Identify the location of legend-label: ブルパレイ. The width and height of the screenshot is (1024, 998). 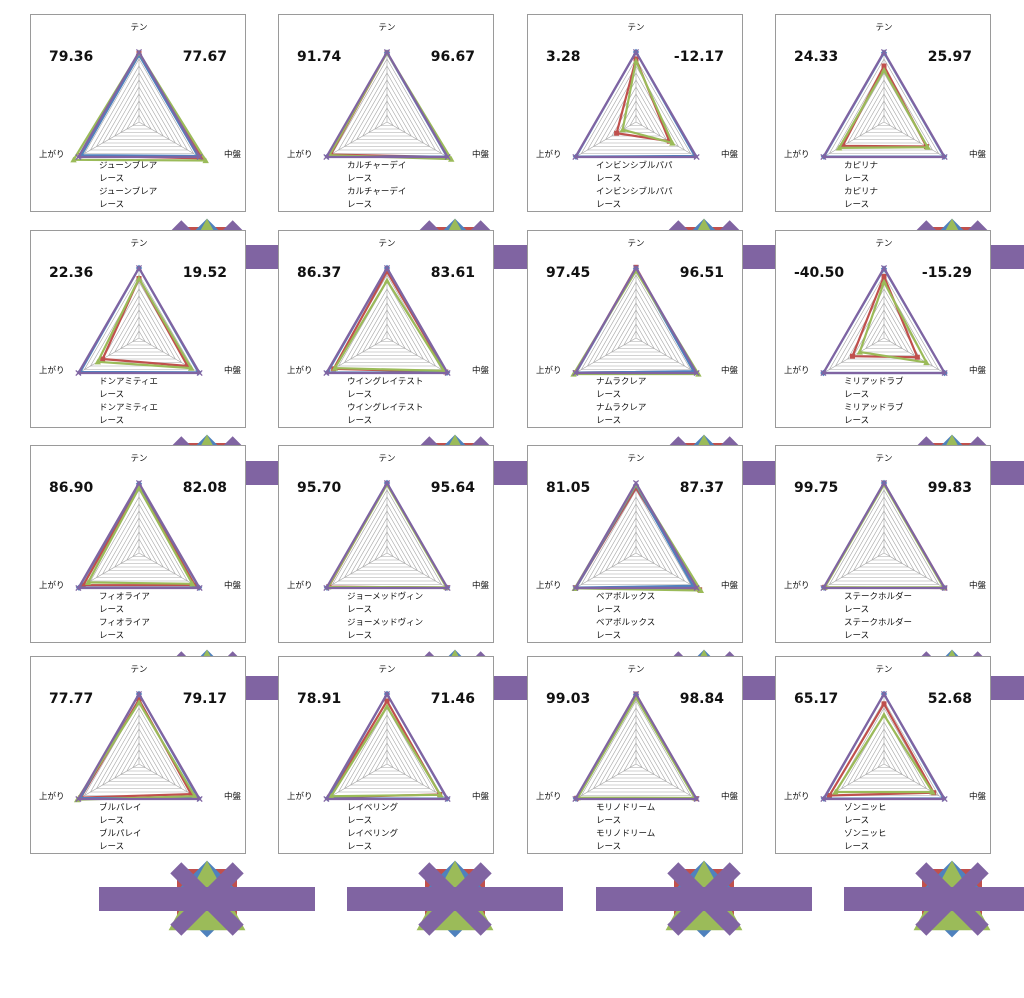
(120, 833).